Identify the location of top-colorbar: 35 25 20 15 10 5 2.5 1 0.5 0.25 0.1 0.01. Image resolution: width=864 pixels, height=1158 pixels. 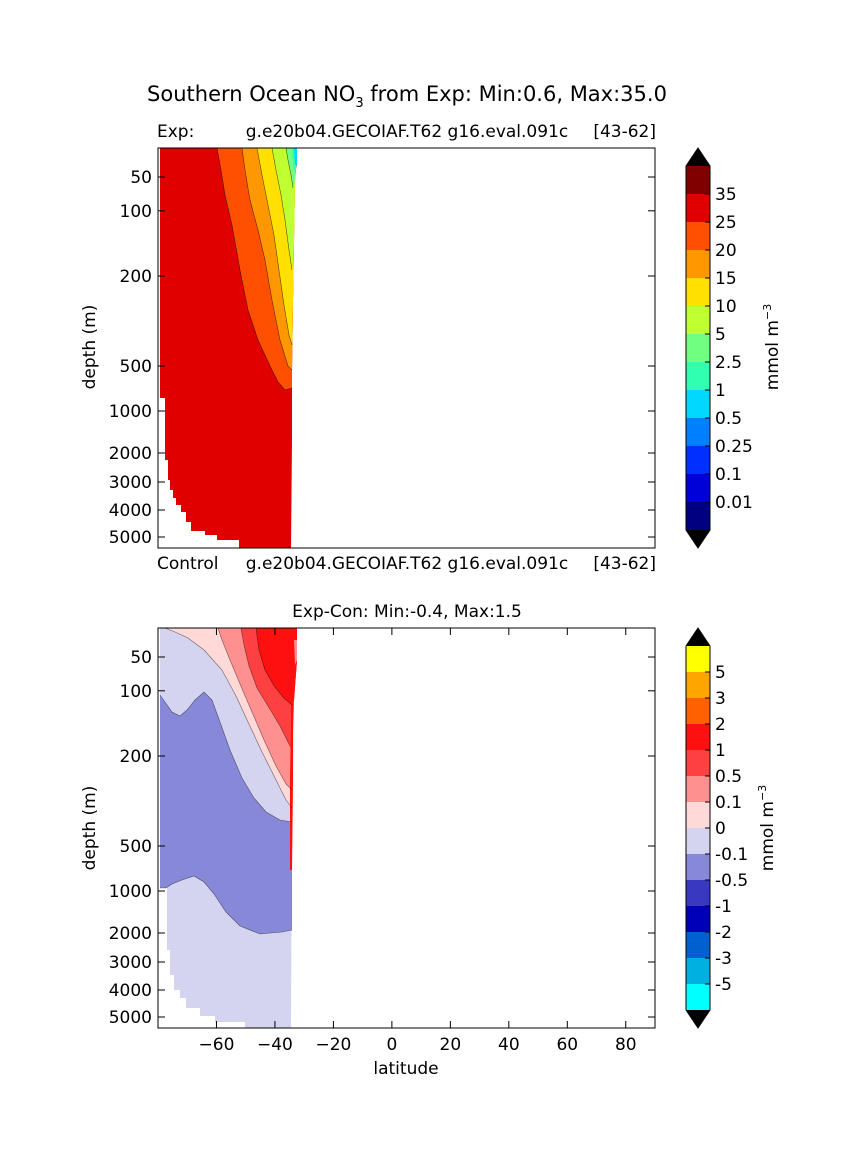
(719, 348).